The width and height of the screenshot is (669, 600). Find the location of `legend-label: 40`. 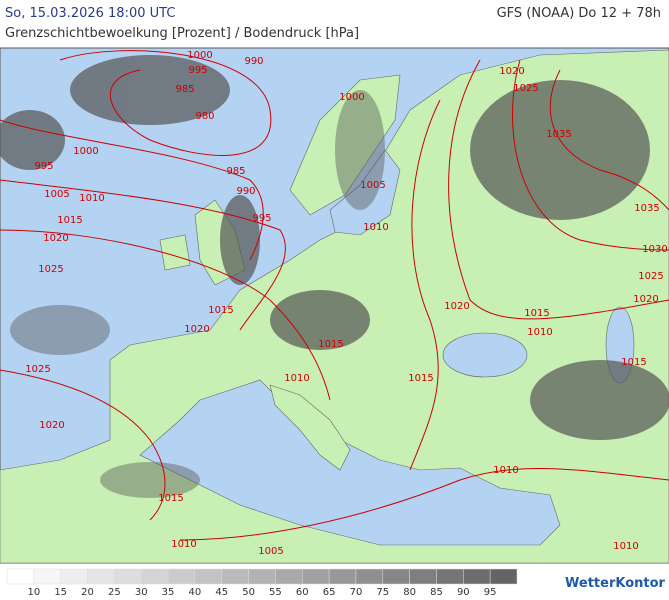

legend-label: 40 is located at coordinates (195, 592).